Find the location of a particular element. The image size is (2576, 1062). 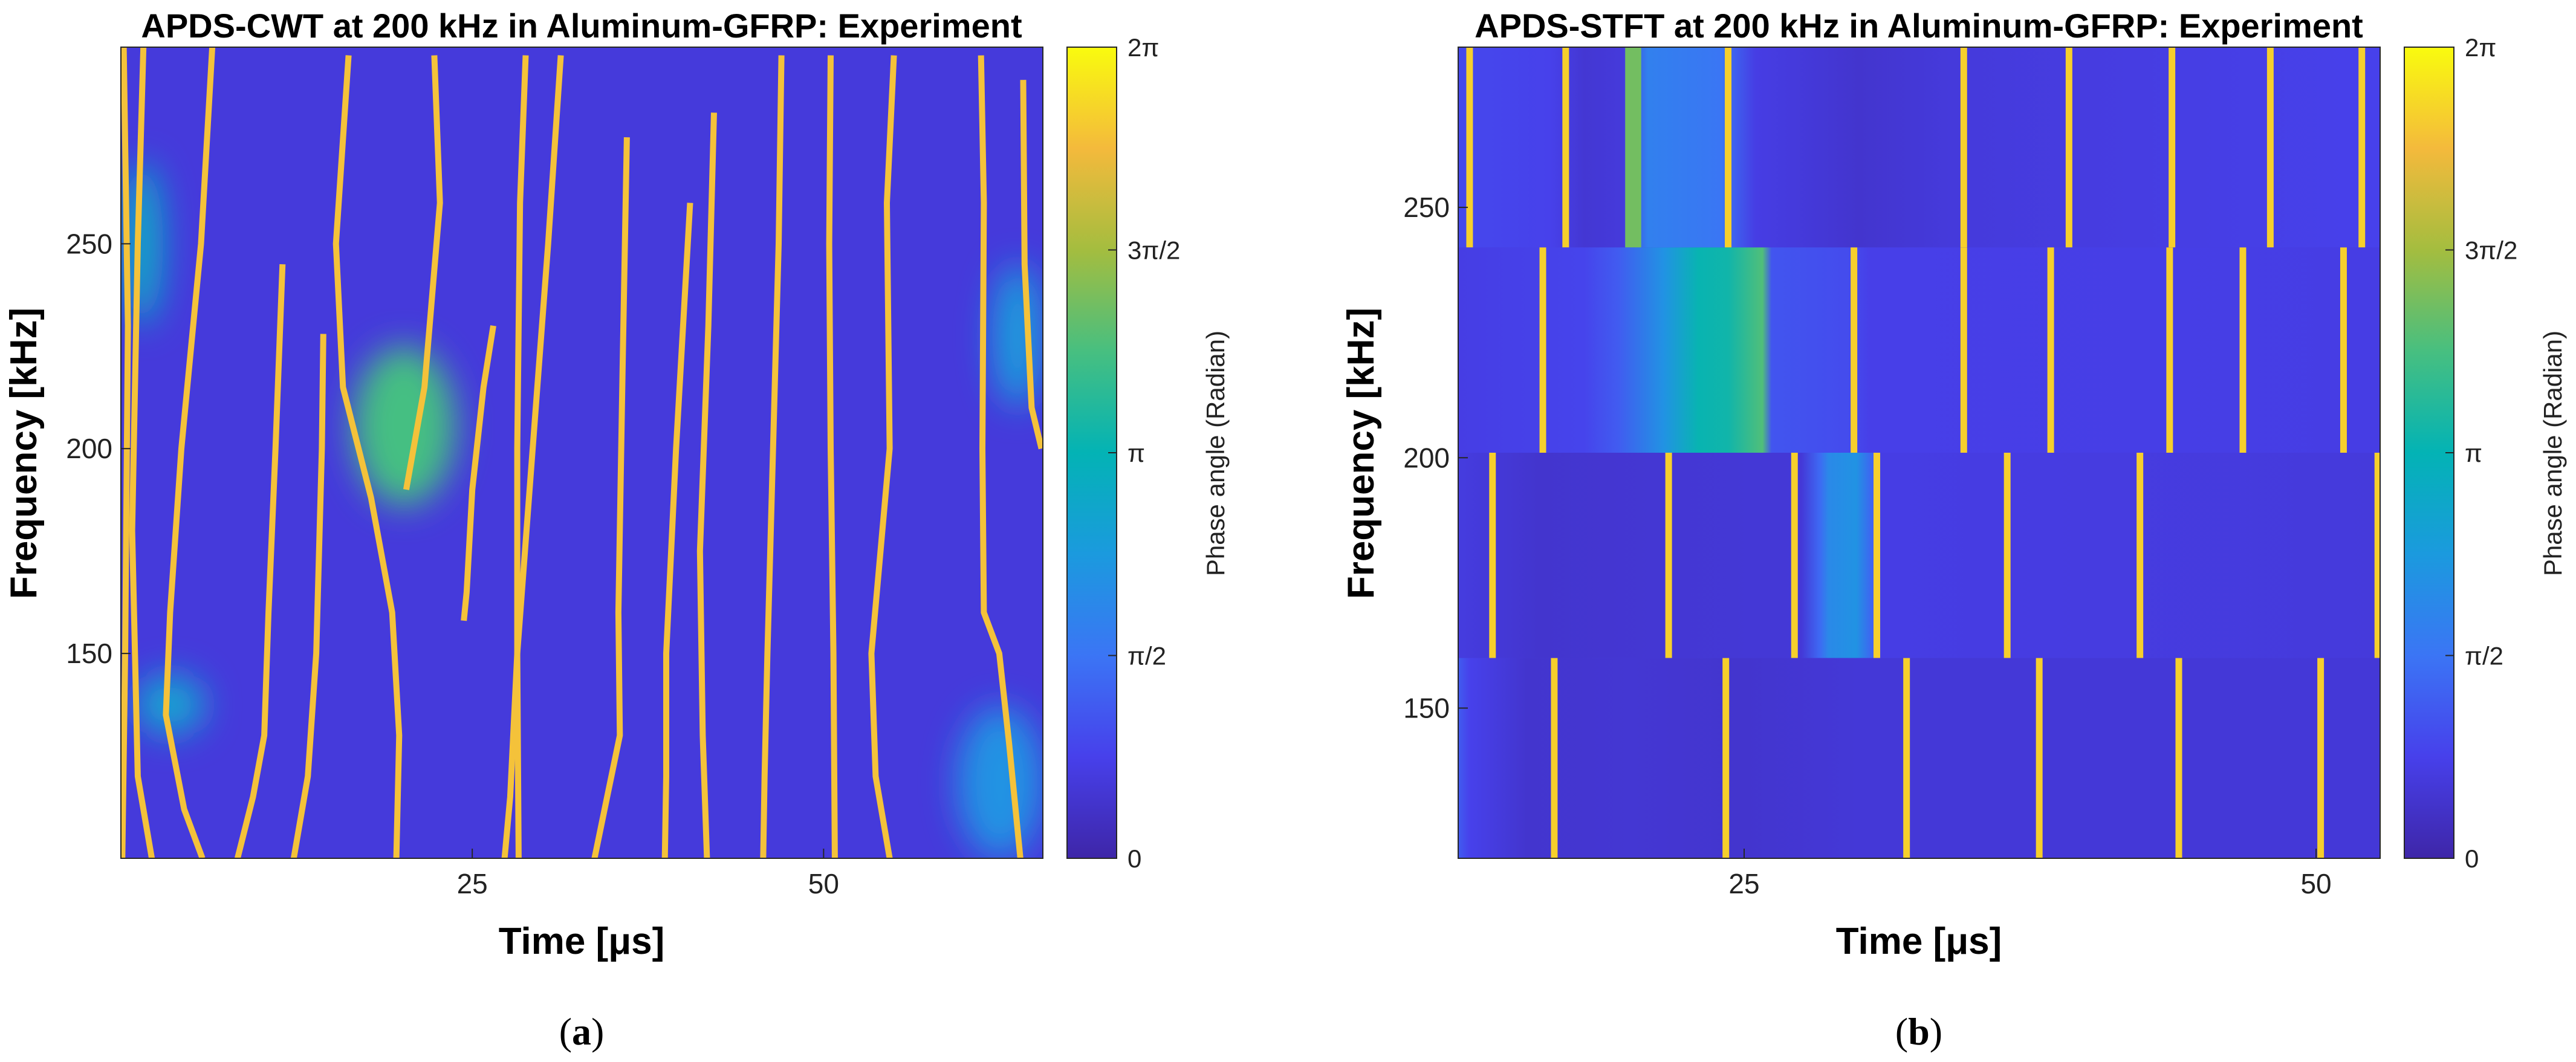

panel-a-sublabel-letter: a is located at coordinates (582, 1031).